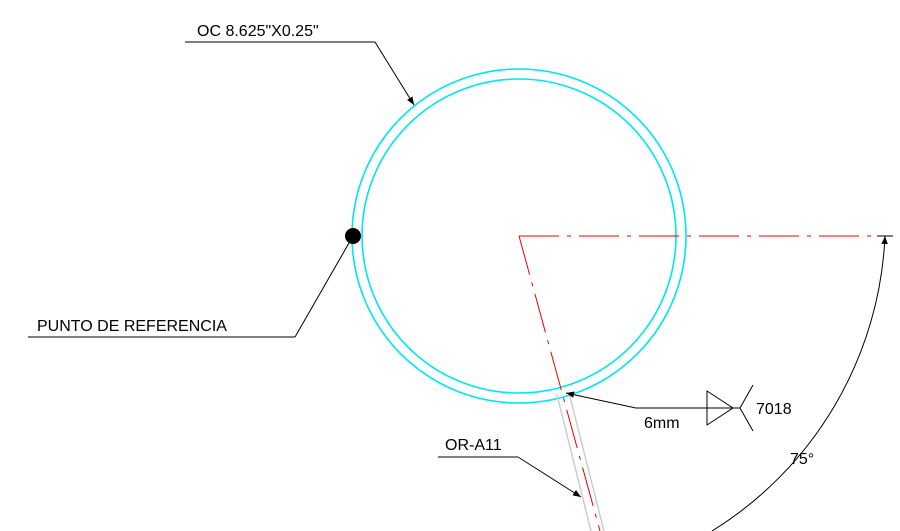 The width and height of the screenshot is (900, 531). What do you see at coordinates (662, 423) in the screenshot?
I see `weld-size: 6mm` at bounding box center [662, 423].